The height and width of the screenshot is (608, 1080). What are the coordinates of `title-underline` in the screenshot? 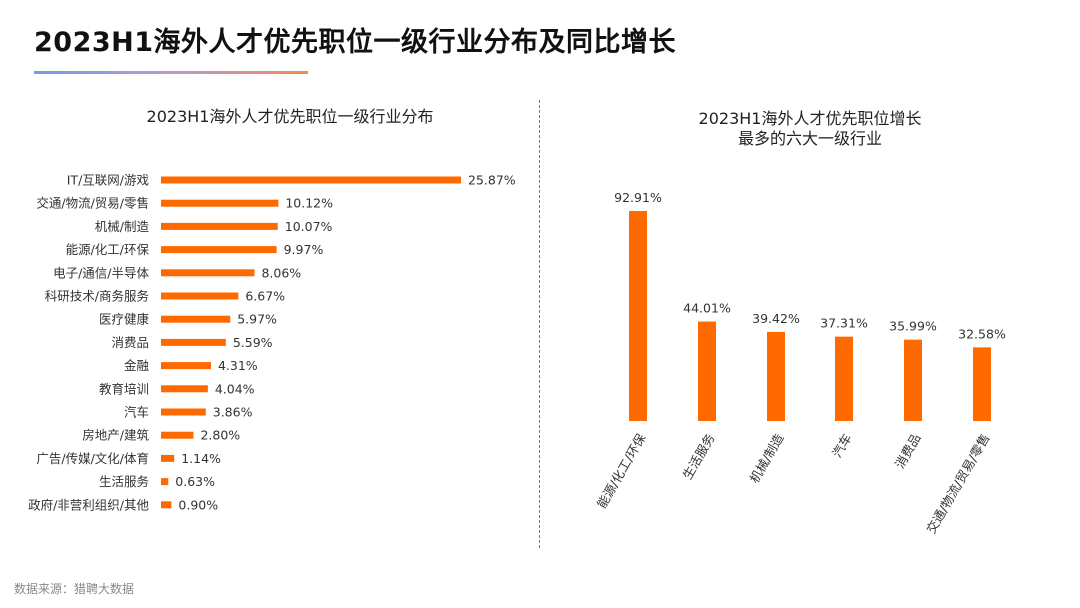 It's located at (171, 72).